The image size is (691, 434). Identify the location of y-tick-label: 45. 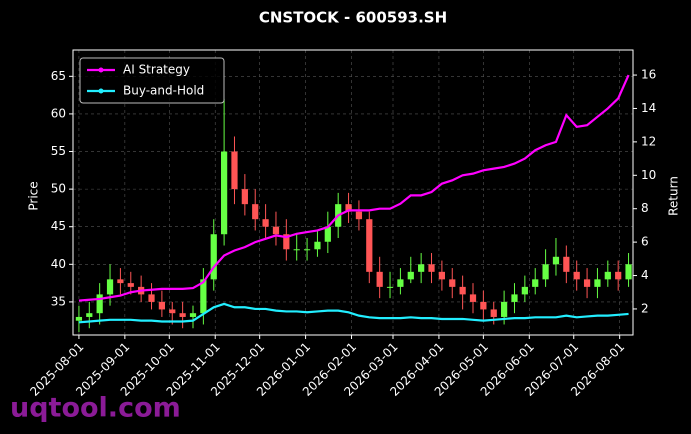
(58, 226).